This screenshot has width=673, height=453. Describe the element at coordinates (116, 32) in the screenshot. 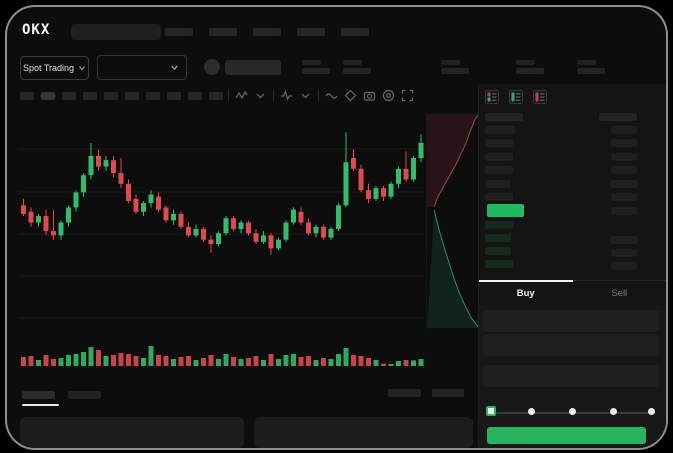

I see `search-input` at that location.